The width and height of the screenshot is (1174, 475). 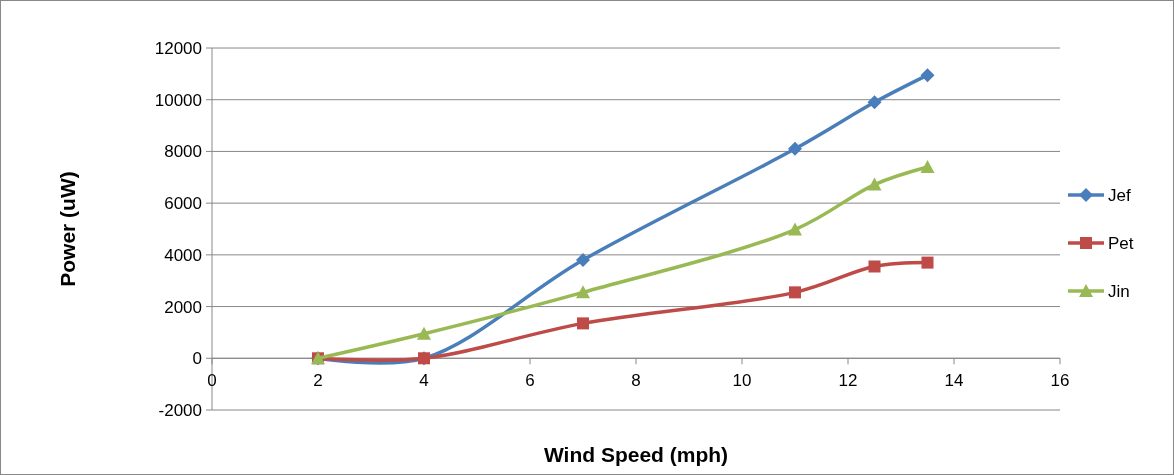 What do you see at coordinates (183, 255) in the screenshot?
I see `y-tick-label: 4000` at bounding box center [183, 255].